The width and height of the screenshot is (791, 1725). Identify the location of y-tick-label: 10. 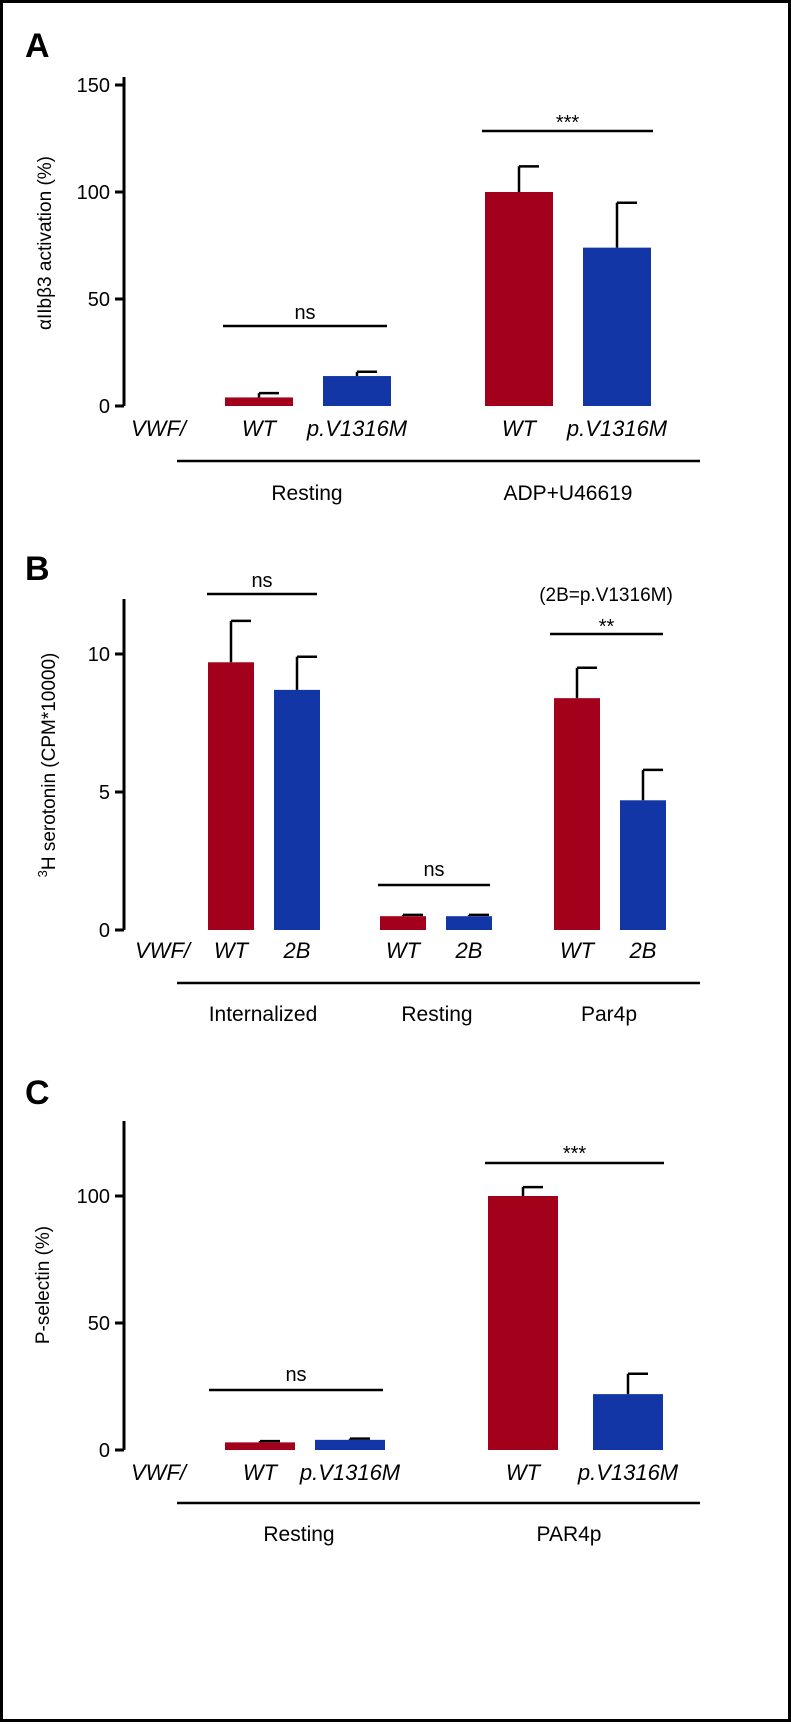
(99, 655).